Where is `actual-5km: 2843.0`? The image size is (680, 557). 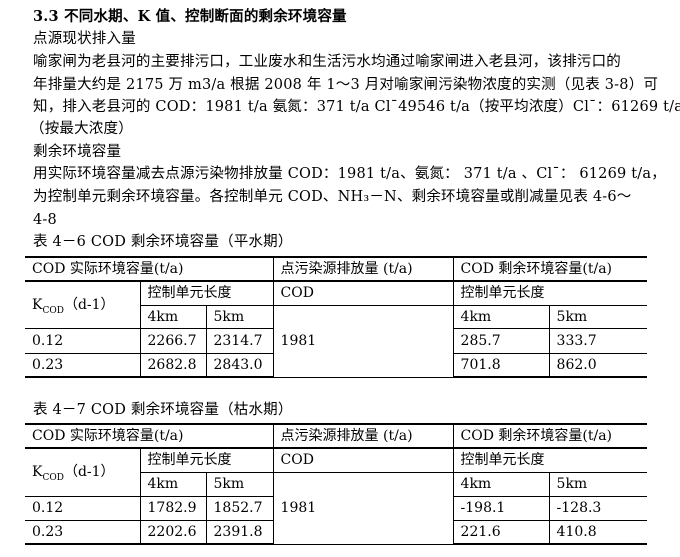 actual-5km: 2843.0 is located at coordinates (239, 365).